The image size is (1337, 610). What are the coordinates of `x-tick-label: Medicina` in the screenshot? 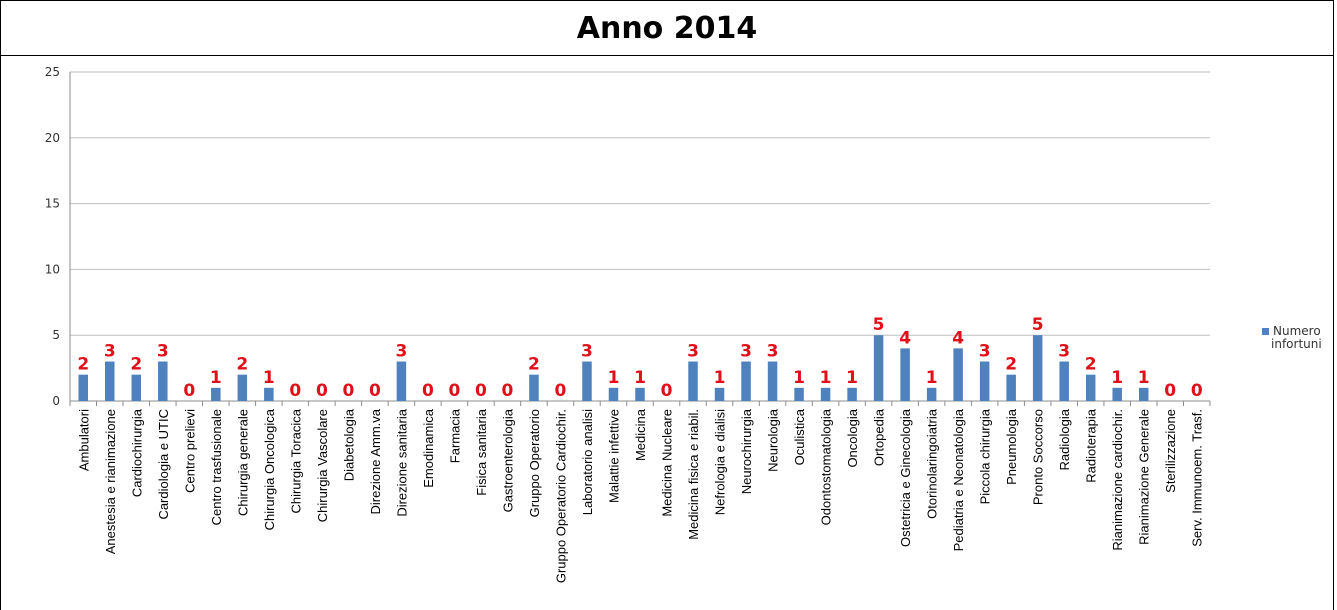 It's located at (640, 434).